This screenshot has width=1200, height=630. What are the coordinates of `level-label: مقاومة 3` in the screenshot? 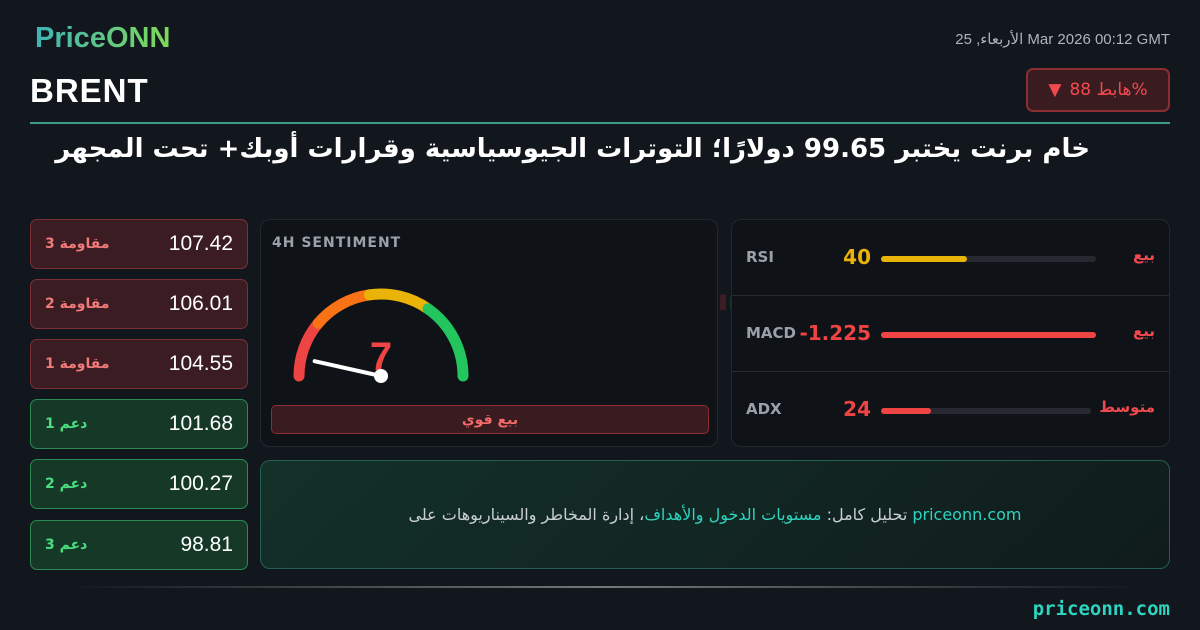 It's located at (77, 244).